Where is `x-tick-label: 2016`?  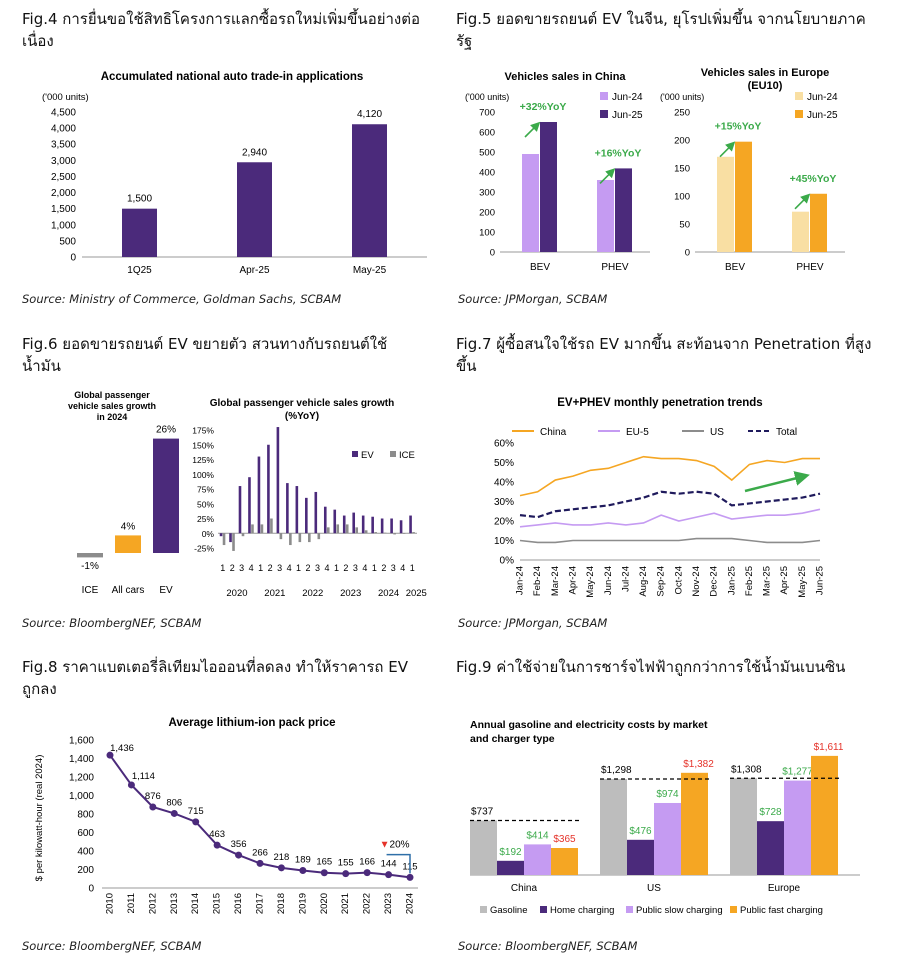
x-tick-label: 2016 is located at coordinates (238, 903).